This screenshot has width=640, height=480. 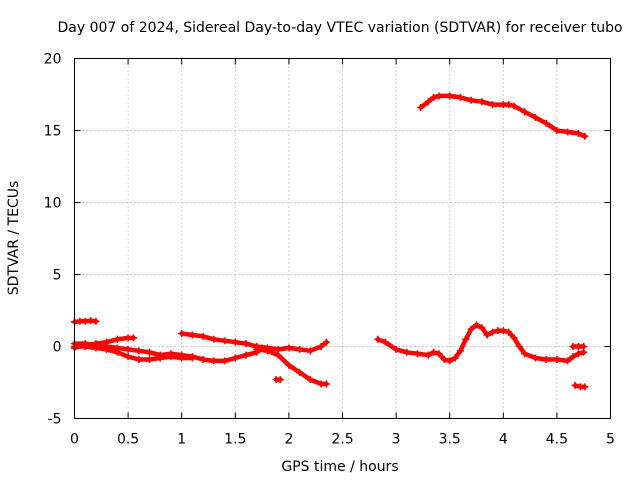 I want to click on y-tick-label: 10, so click(x=53, y=204).